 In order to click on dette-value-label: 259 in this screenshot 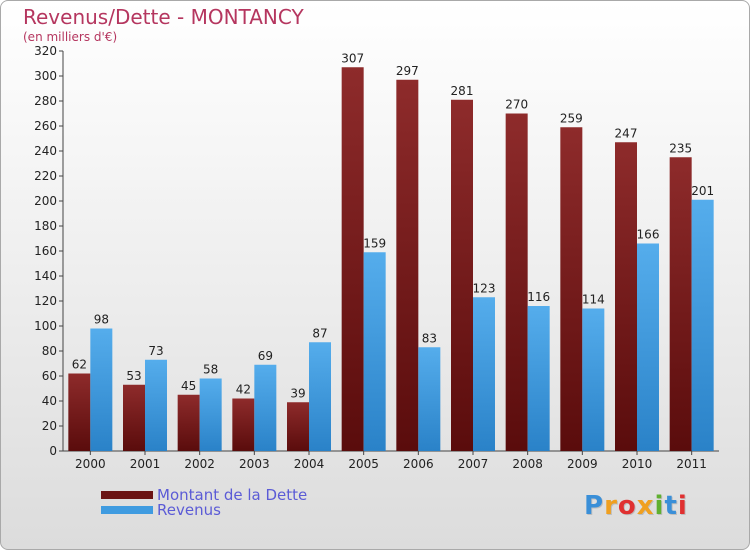, I will do `click(571, 118)`.